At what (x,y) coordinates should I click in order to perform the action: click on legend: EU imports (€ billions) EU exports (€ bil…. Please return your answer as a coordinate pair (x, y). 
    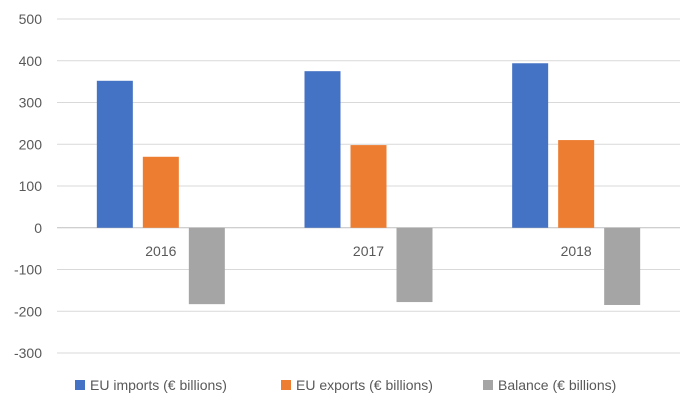
    Looking at the image, I should click on (345, 385).